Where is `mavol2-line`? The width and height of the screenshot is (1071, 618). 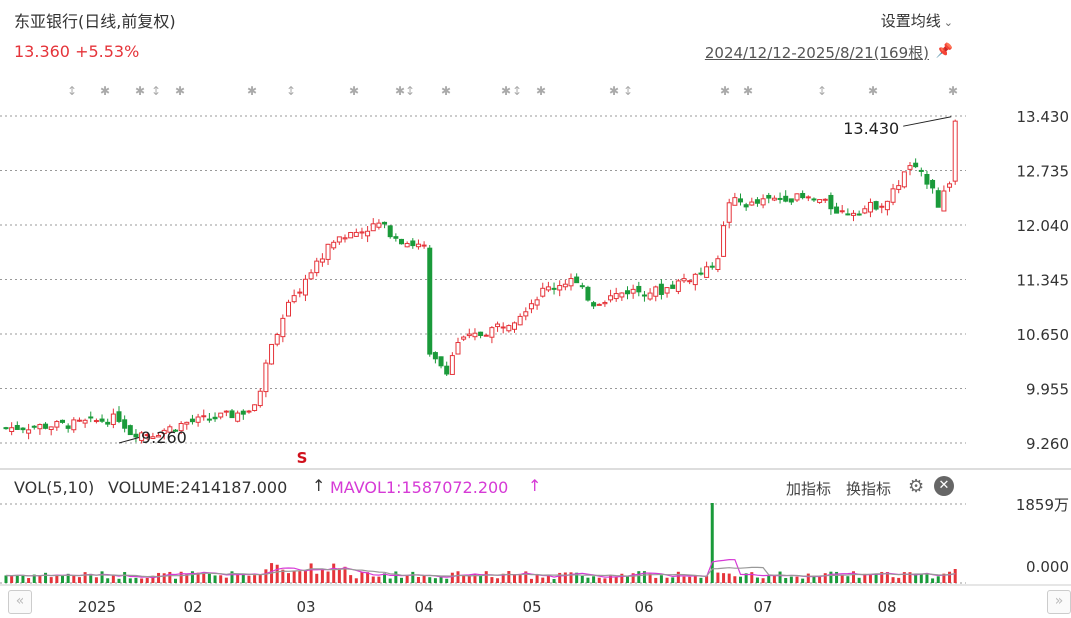 mavol2-line is located at coordinates (480, 572).